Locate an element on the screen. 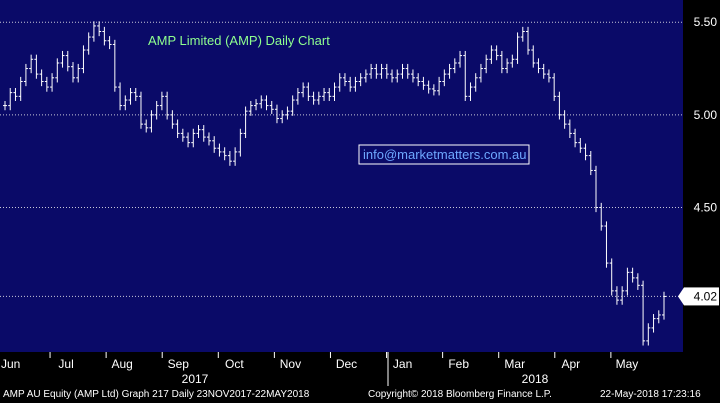  y-axis: 5.50 5.00 4.50 4.02 is located at coordinates (698, 160).